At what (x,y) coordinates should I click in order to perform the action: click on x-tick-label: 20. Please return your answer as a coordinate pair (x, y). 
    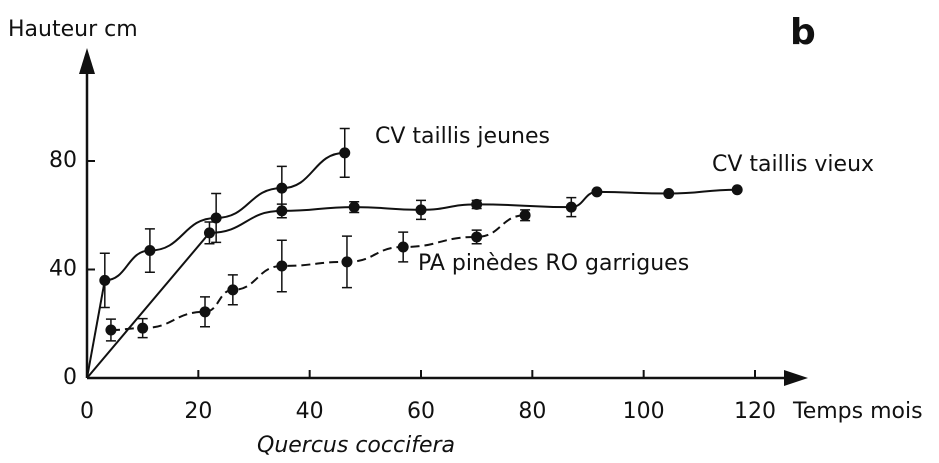
    Looking at the image, I should click on (198, 411).